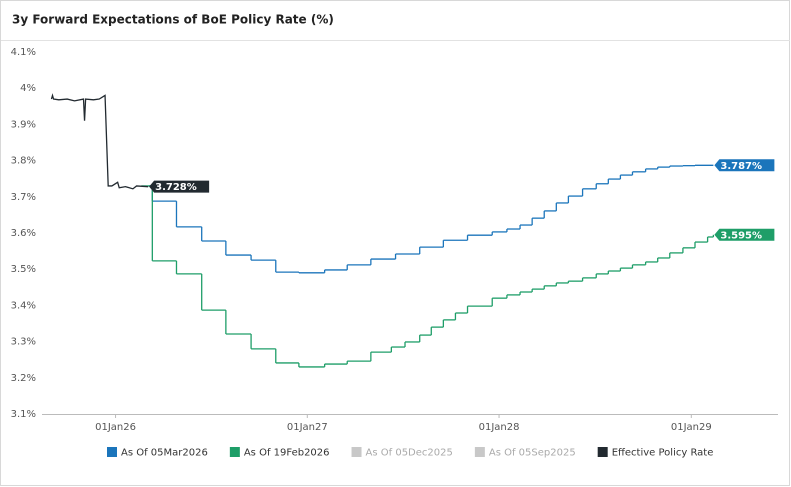  Describe the element at coordinates (23, 414) in the screenshot. I see `y-tick-label: 3.1%` at that location.